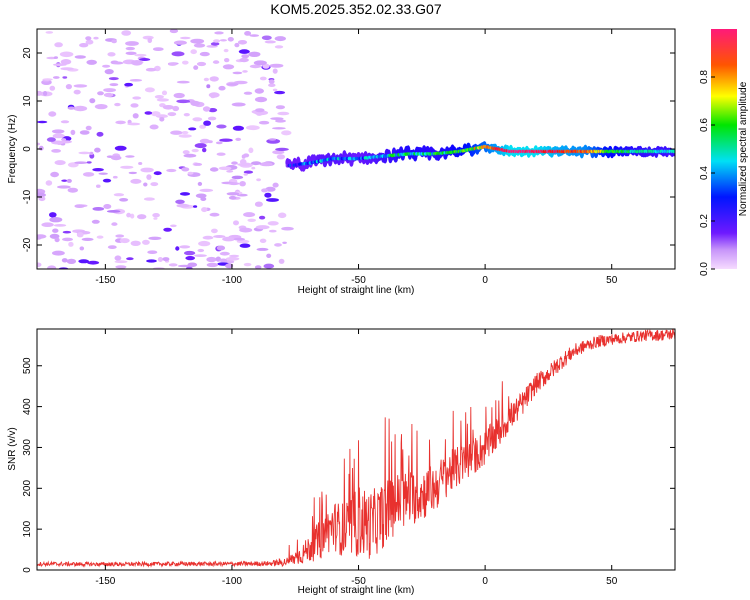 This screenshot has width=750, height=600. Describe the element at coordinates (612, 280) in the screenshot. I see `x-tick-label: 50` at that location.